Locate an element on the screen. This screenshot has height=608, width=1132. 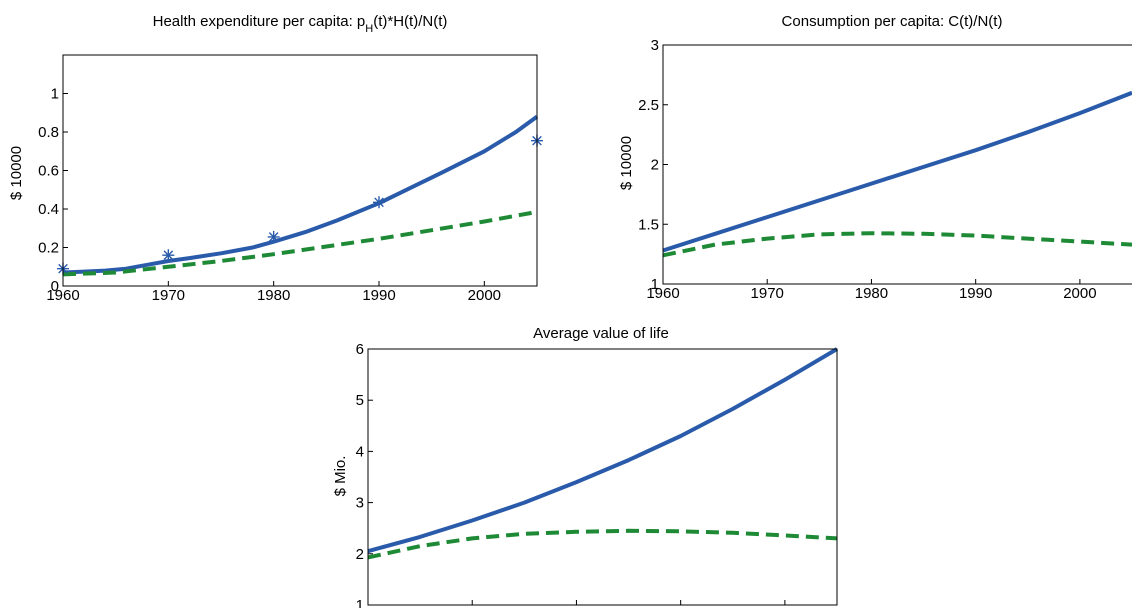
chart-title: Average value of life is located at coordinates (601, 333).